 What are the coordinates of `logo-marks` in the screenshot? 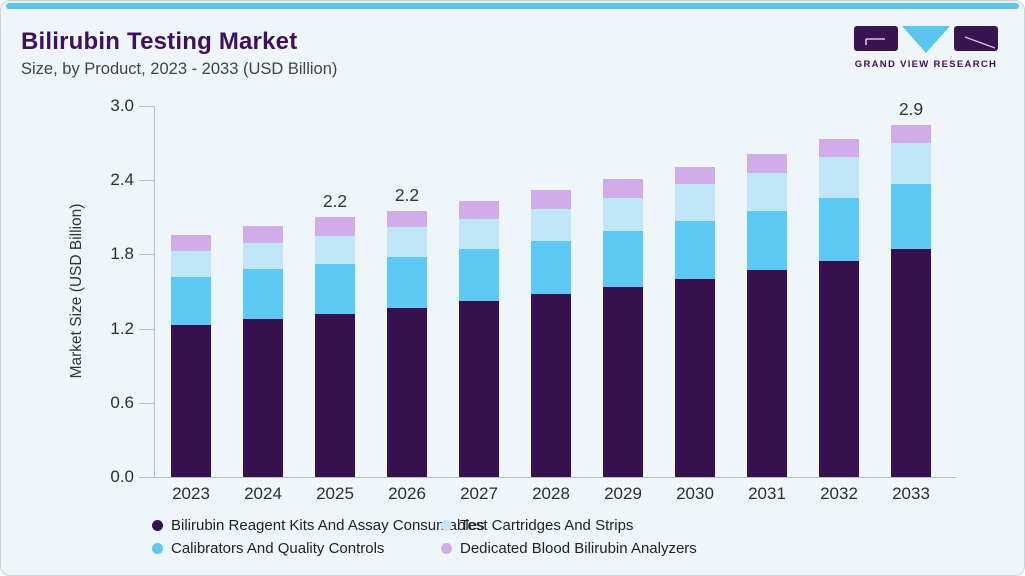 It's located at (926, 40).